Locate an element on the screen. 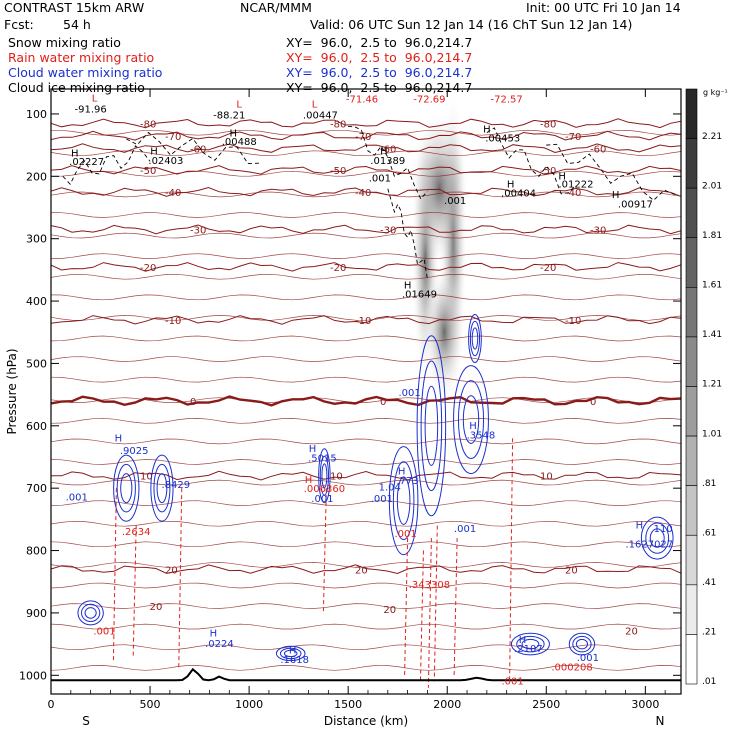  contour-label: .00917 is located at coordinates (635, 205).